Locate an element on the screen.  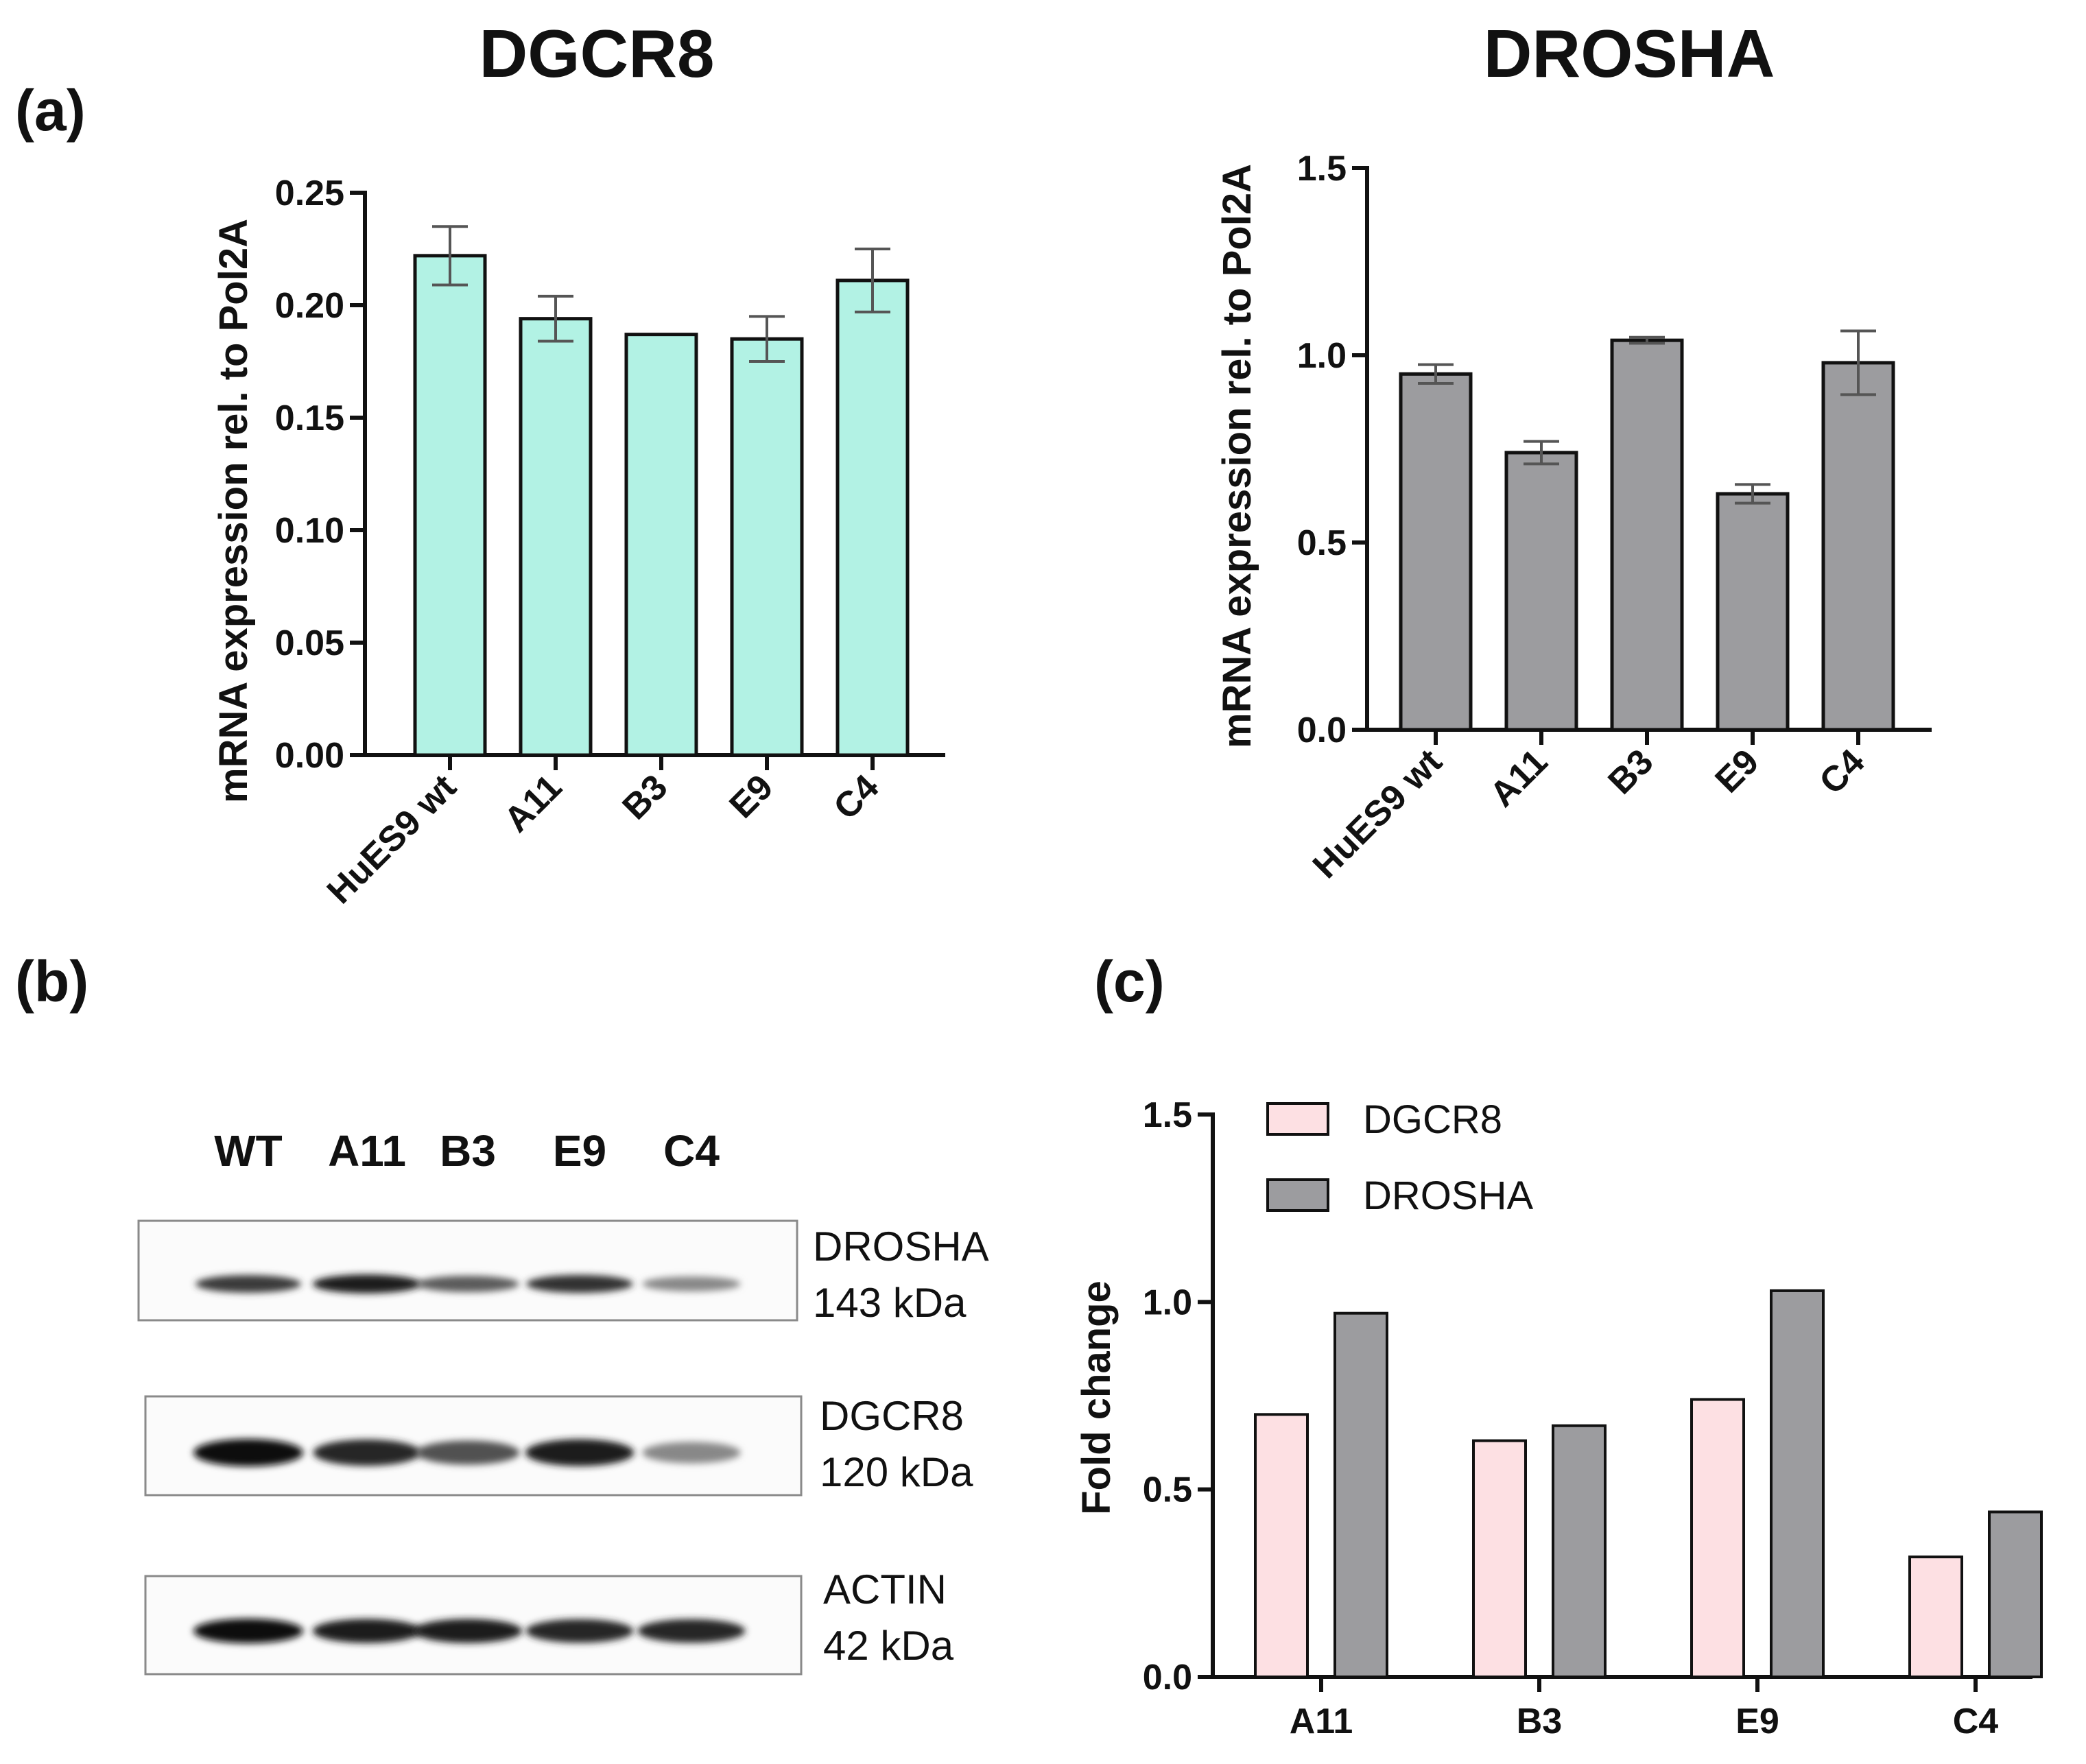
y-axis-label: Fold change is located at coordinates (1096, 1397).